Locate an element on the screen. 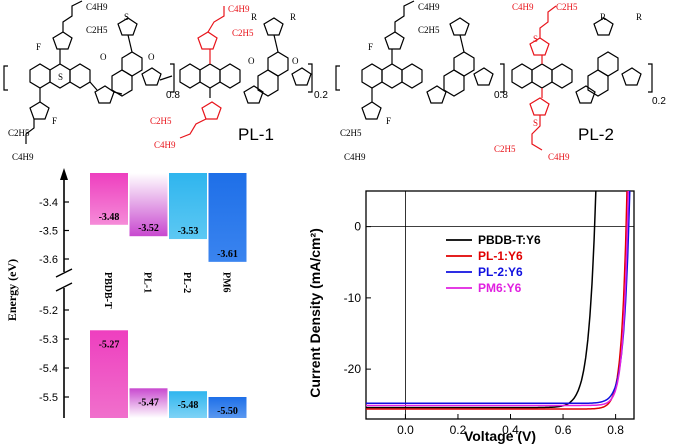 The image size is (673, 447). structure-pl2-modification is located at coordinates (543, 78).